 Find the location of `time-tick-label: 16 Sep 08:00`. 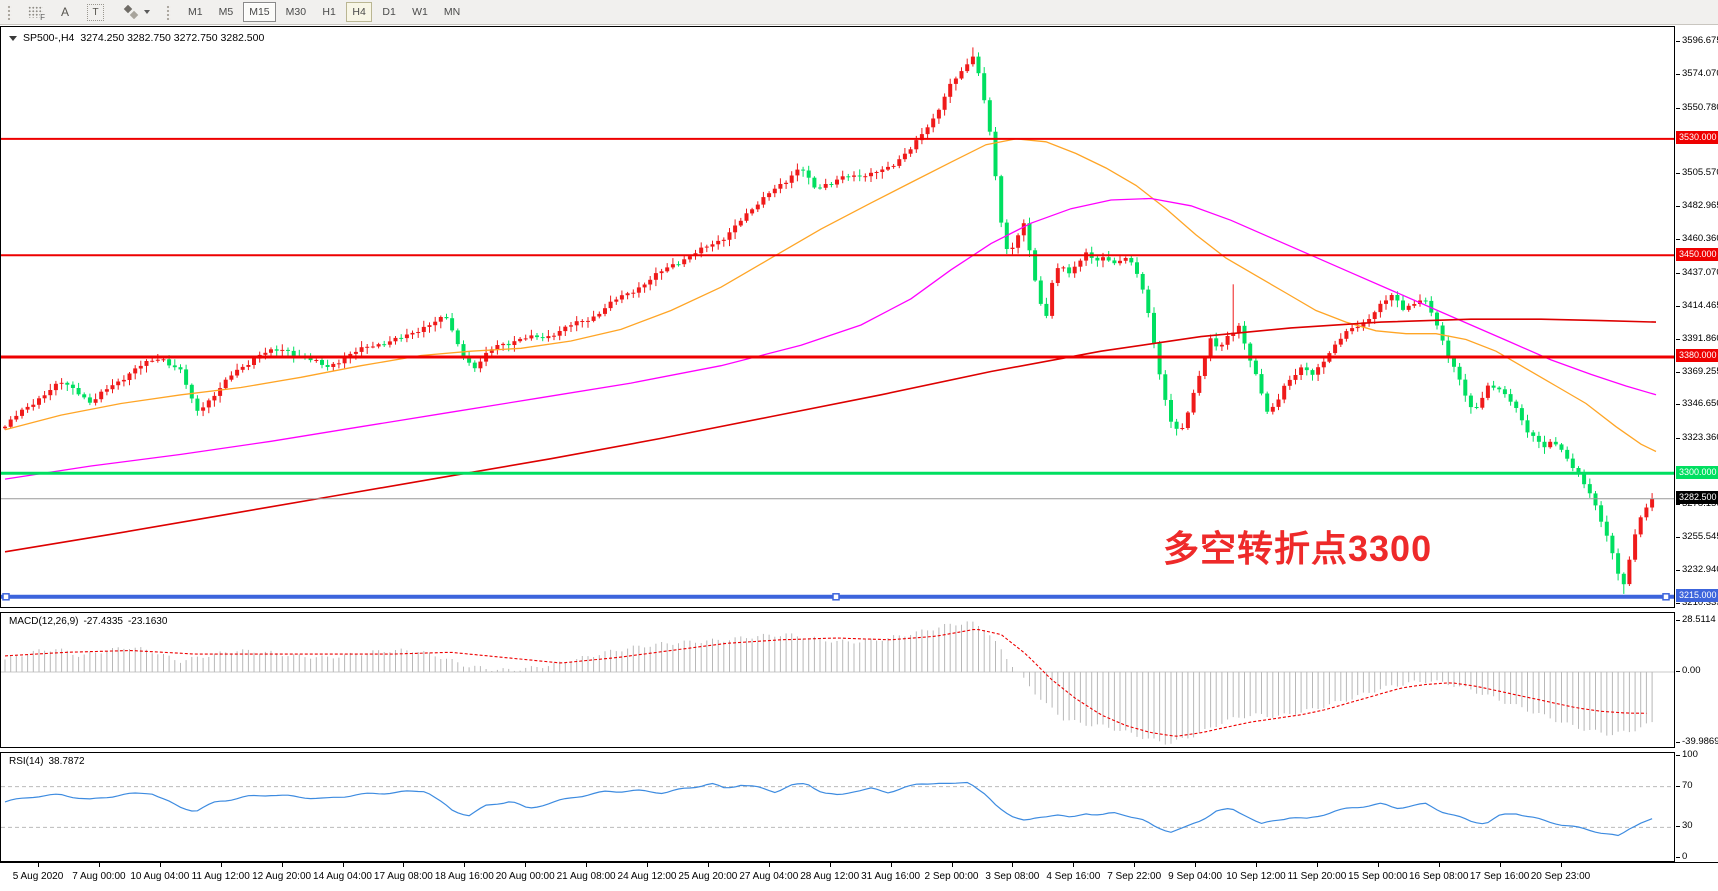

time-tick-label: 16 Sep 08:00 is located at coordinates (1438, 876).